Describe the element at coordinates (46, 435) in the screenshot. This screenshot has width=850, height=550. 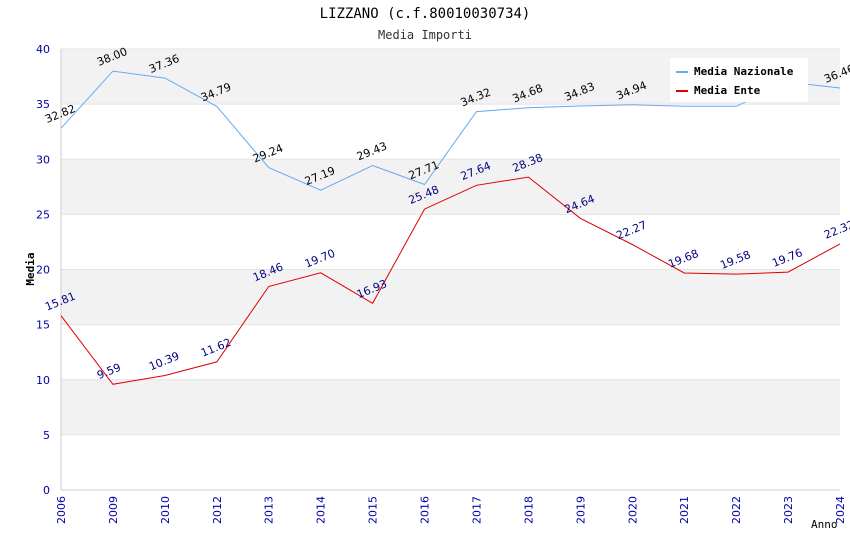
I see `y-tick-label: 5` at that location.